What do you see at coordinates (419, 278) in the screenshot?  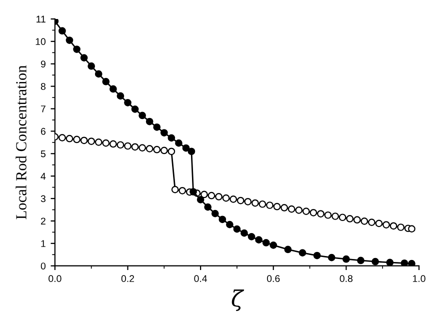 I see `x-tick-label: 1.0` at bounding box center [419, 278].